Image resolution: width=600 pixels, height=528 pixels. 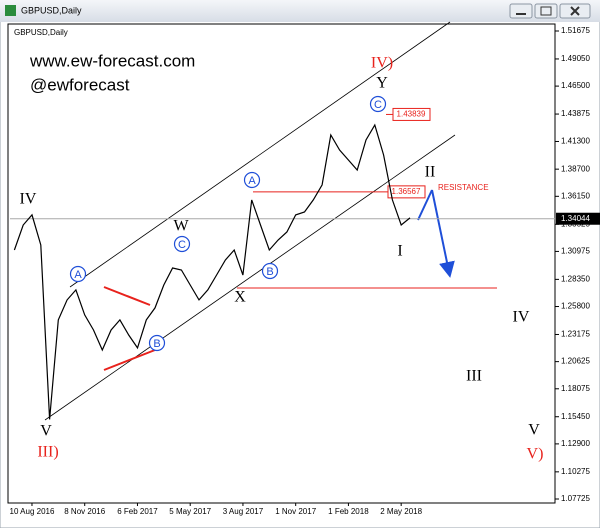 What do you see at coordinates (575, 58) in the screenshot?
I see `y-tick-label: 1.49050` at bounding box center [575, 58].